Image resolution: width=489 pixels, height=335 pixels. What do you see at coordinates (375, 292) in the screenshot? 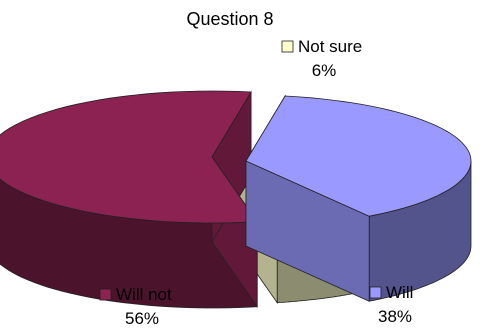
I see `legend-swatch-will` at bounding box center [375, 292].